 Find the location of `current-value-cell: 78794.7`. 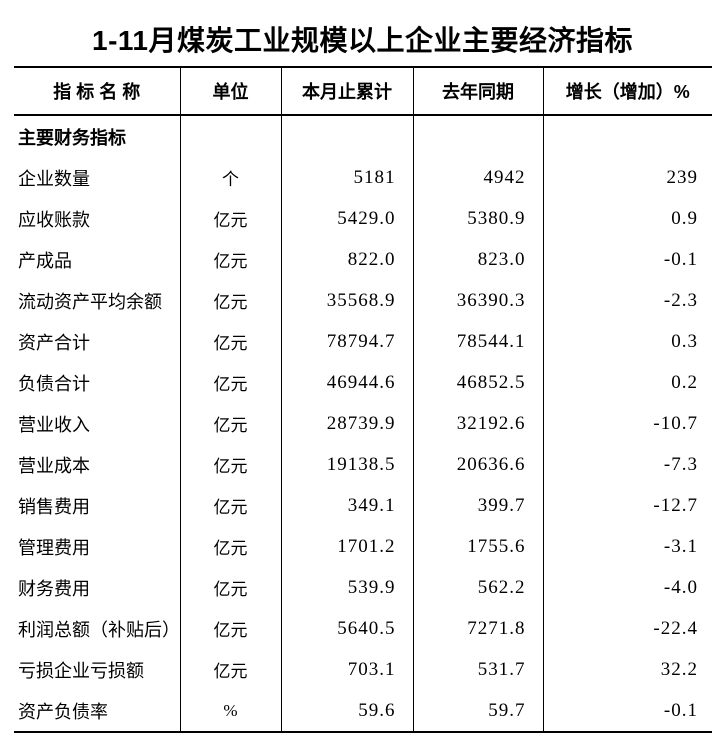

current-value-cell: 78794.7 is located at coordinates (347, 341).